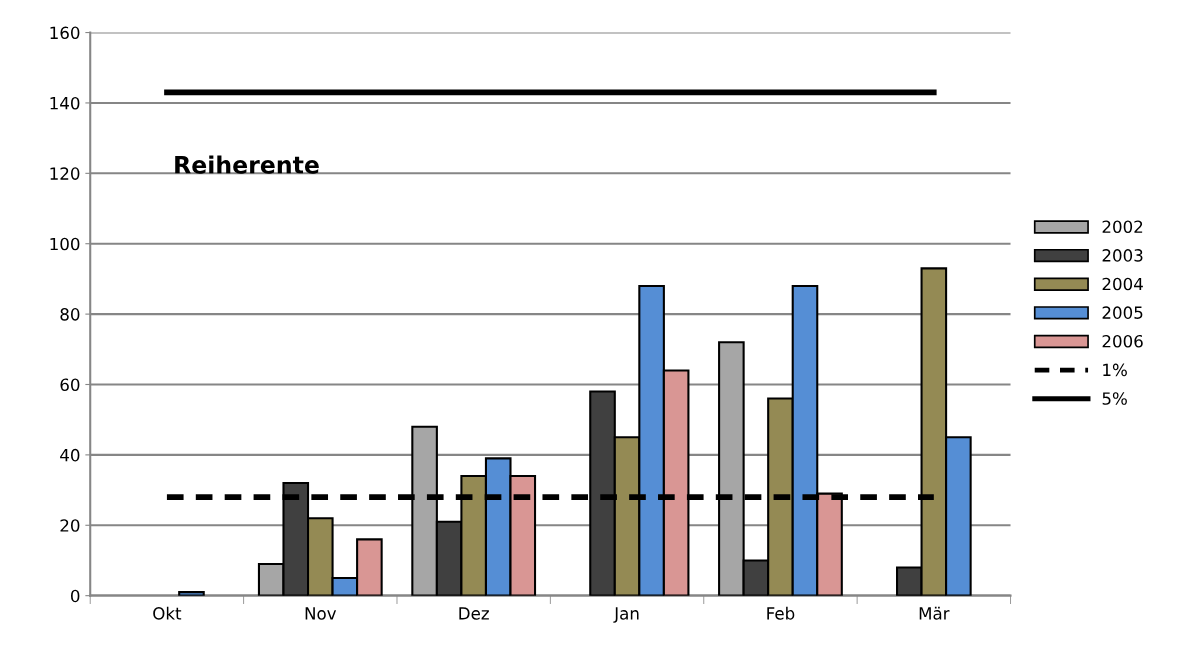  What do you see at coordinates (1115, 370) in the screenshot?
I see `legend-label: 1%` at bounding box center [1115, 370].